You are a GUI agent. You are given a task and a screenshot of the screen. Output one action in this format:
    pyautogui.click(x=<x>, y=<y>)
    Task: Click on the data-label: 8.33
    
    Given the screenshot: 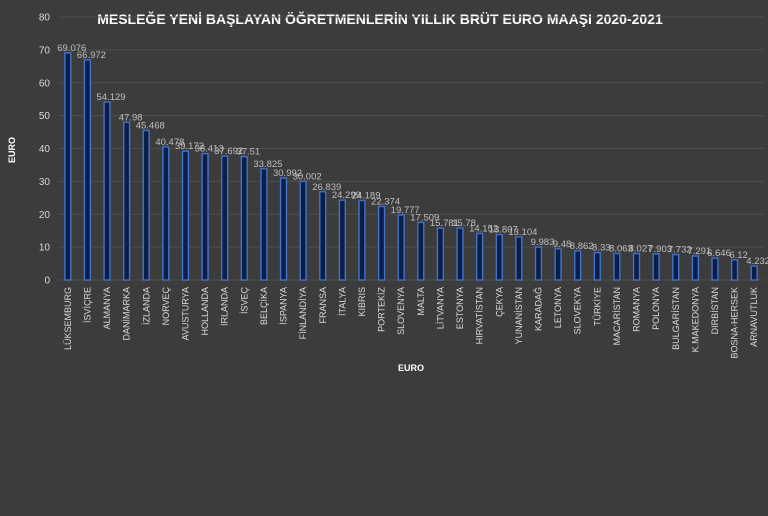 What is the action you would take?
    pyautogui.click(x=601, y=248)
    